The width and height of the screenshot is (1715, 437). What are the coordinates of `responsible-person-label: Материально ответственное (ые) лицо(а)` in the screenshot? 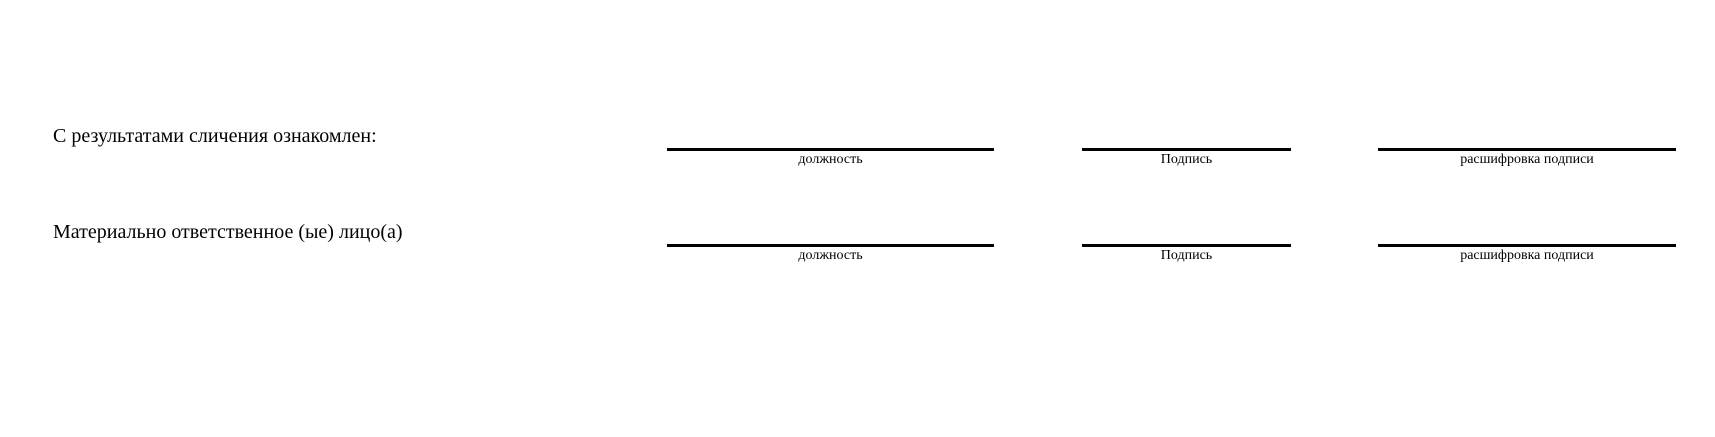 It's located at (228, 232).